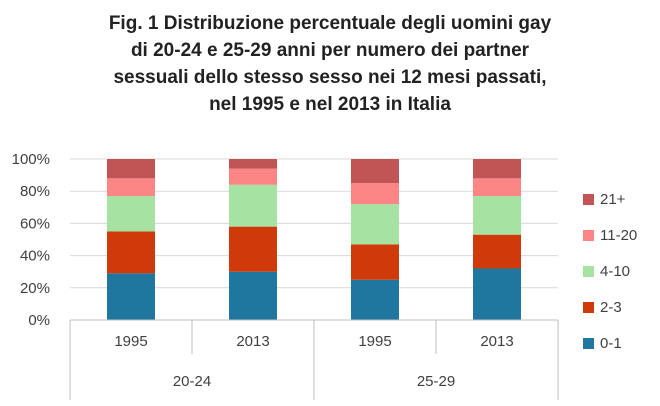 The image size is (660, 406). Describe the element at coordinates (314, 381) in the screenshot. I see `x-axis-groups: 20-24 25-29` at that location.